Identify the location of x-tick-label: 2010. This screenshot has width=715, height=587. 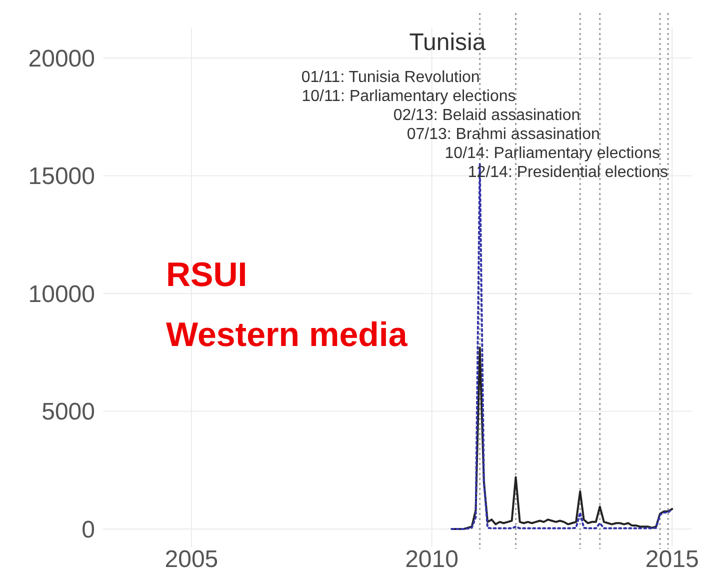
(431, 559).